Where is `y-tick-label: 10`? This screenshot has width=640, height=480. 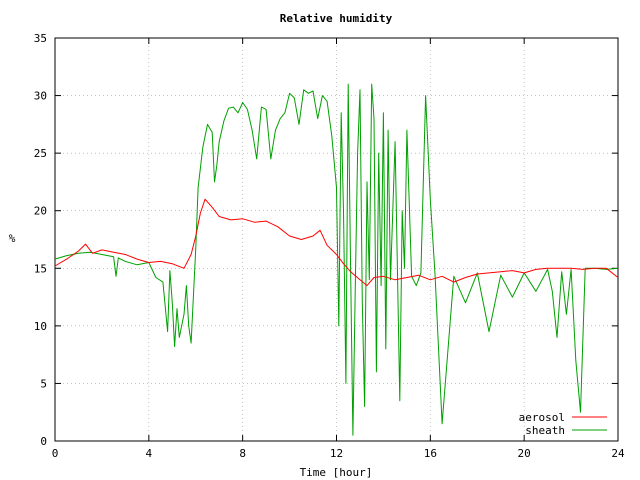 y-tick-label: 10 is located at coordinates (40, 326).